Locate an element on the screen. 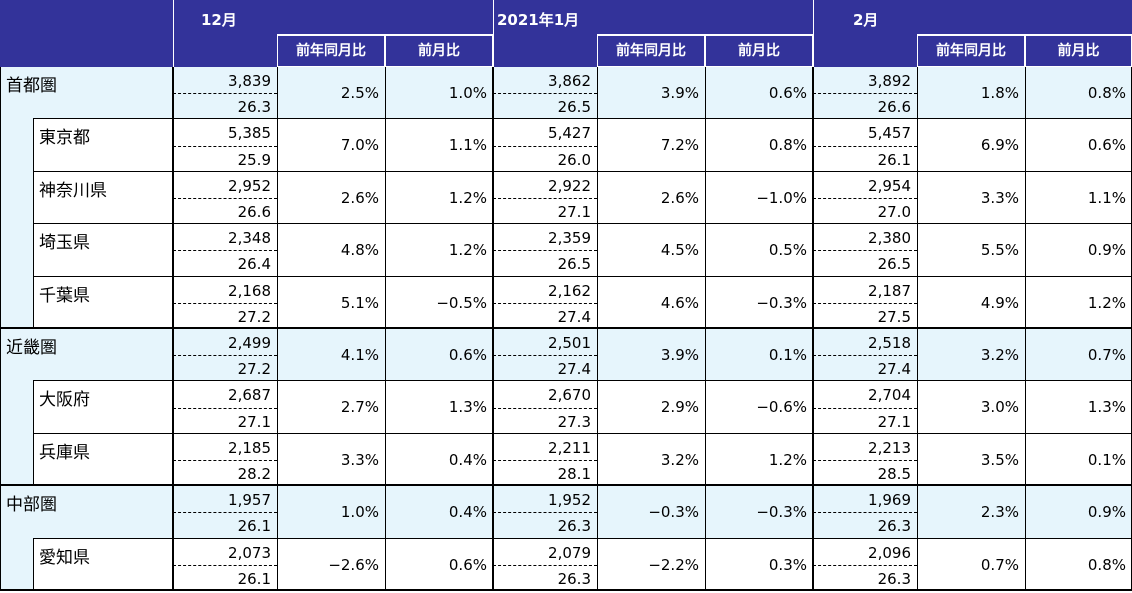  value-cell: 2,213 is located at coordinates (889, 447).